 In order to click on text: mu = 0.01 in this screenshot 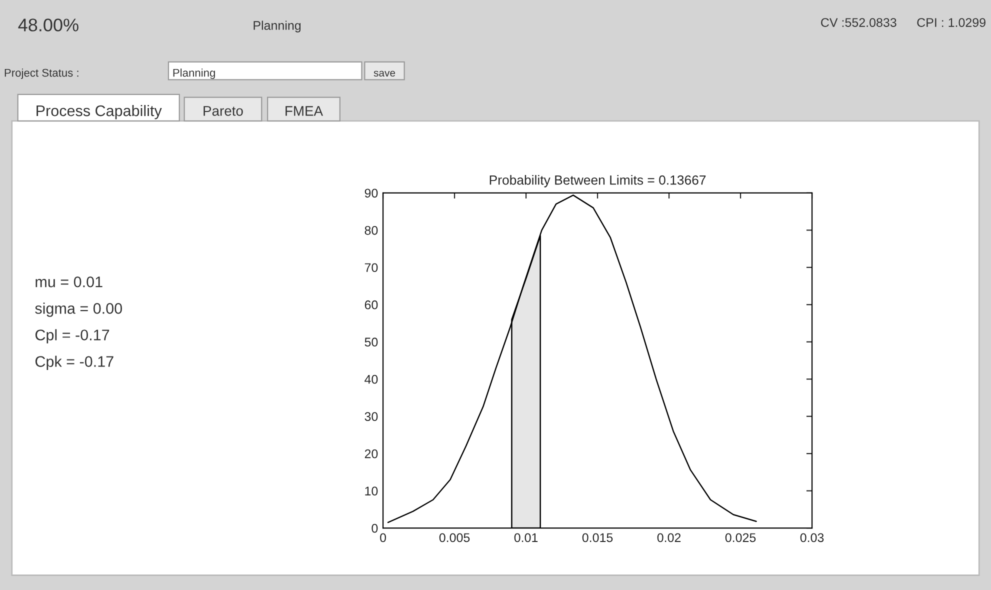, I will do `click(69, 282)`.